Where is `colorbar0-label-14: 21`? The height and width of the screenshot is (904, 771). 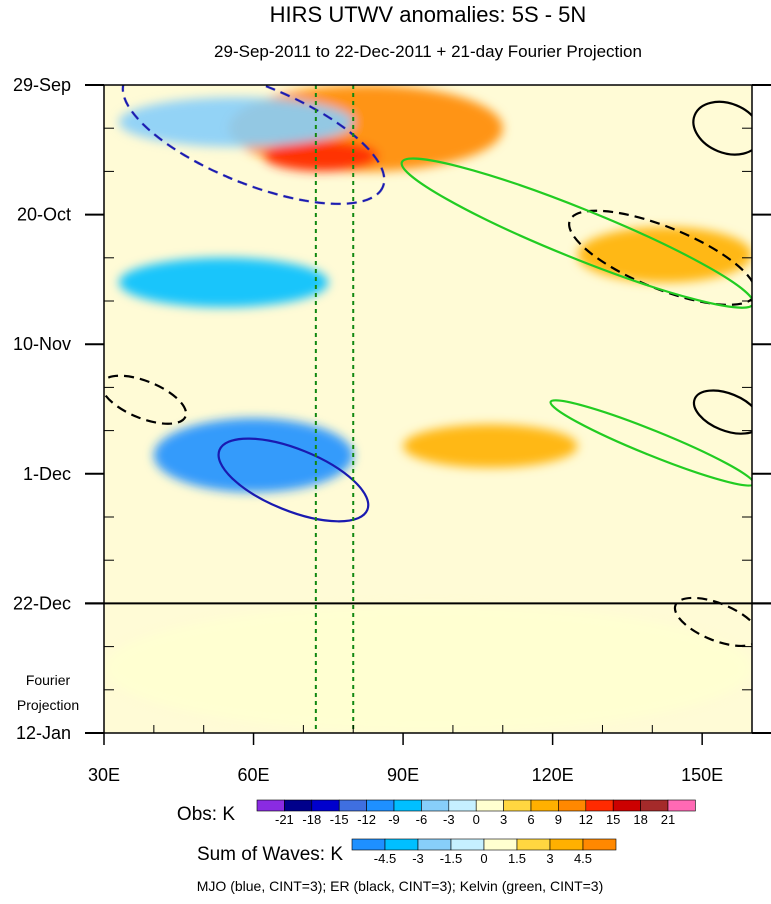
colorbar0-label-14: 21 is located at coordinates (668, 819).